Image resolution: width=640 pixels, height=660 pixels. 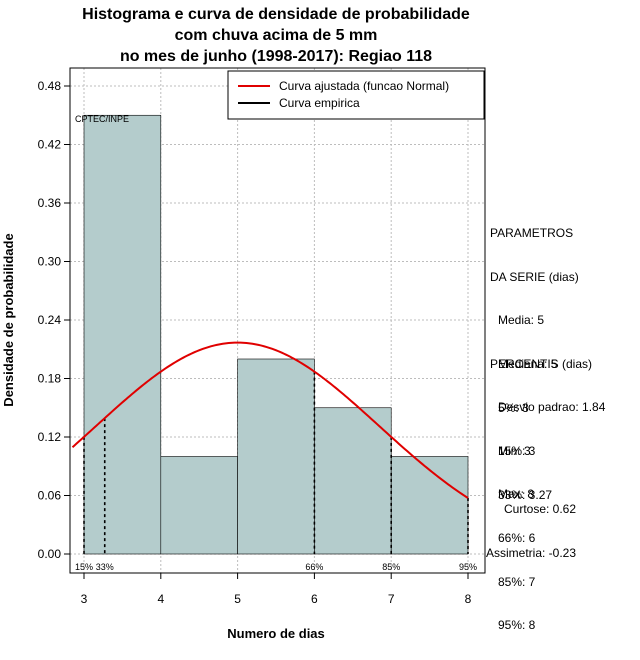 What do you see at coordinates (364, 86) in the screenshot?
I see `legend-normal-label: Curva ajustada (funcao Normal)` at bounding box center [364, 86].